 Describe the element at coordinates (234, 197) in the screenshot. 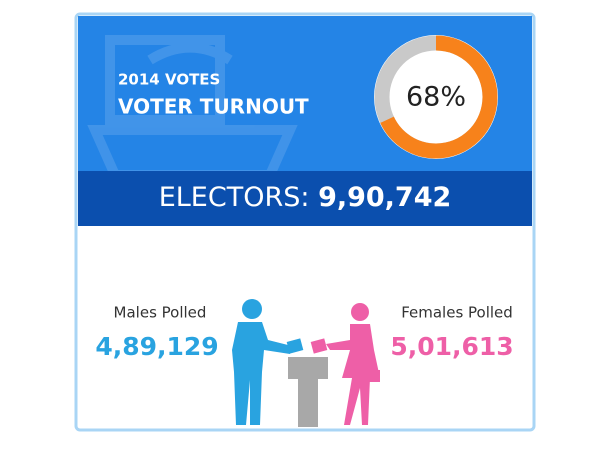

I see `electors-label: ELECTORS:` at that location.